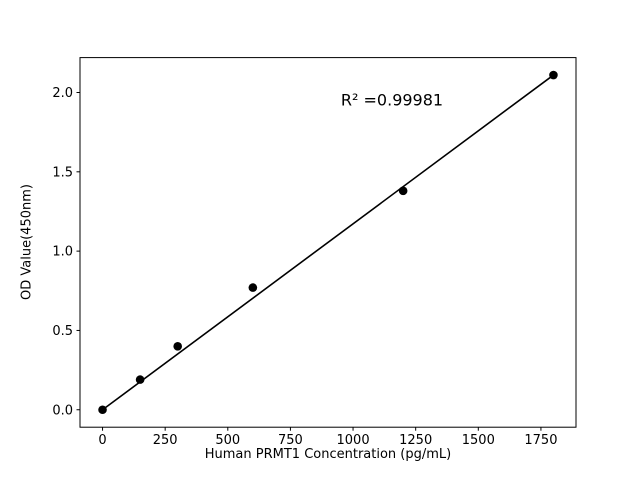 The height and width of the screenshot is (480, 640). What do you see at coordinates (328, 454) in the screenshot?
I see `x-axis-label: Human PRMT1 Concentration (pg/mL)` at bounding box center [328, 454].